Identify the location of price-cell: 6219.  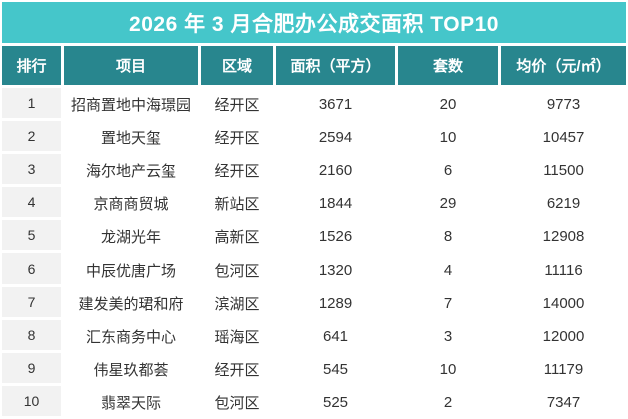
(563, 204).